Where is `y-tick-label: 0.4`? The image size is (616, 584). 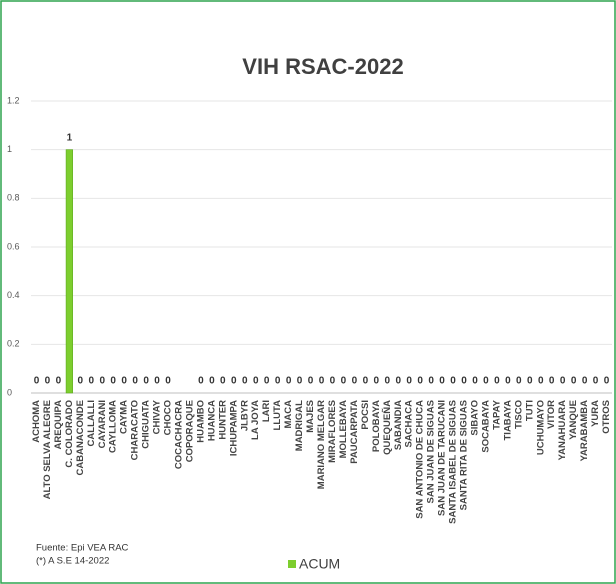
y-tick-label: 0.4 is located at coordinates (13, 295).